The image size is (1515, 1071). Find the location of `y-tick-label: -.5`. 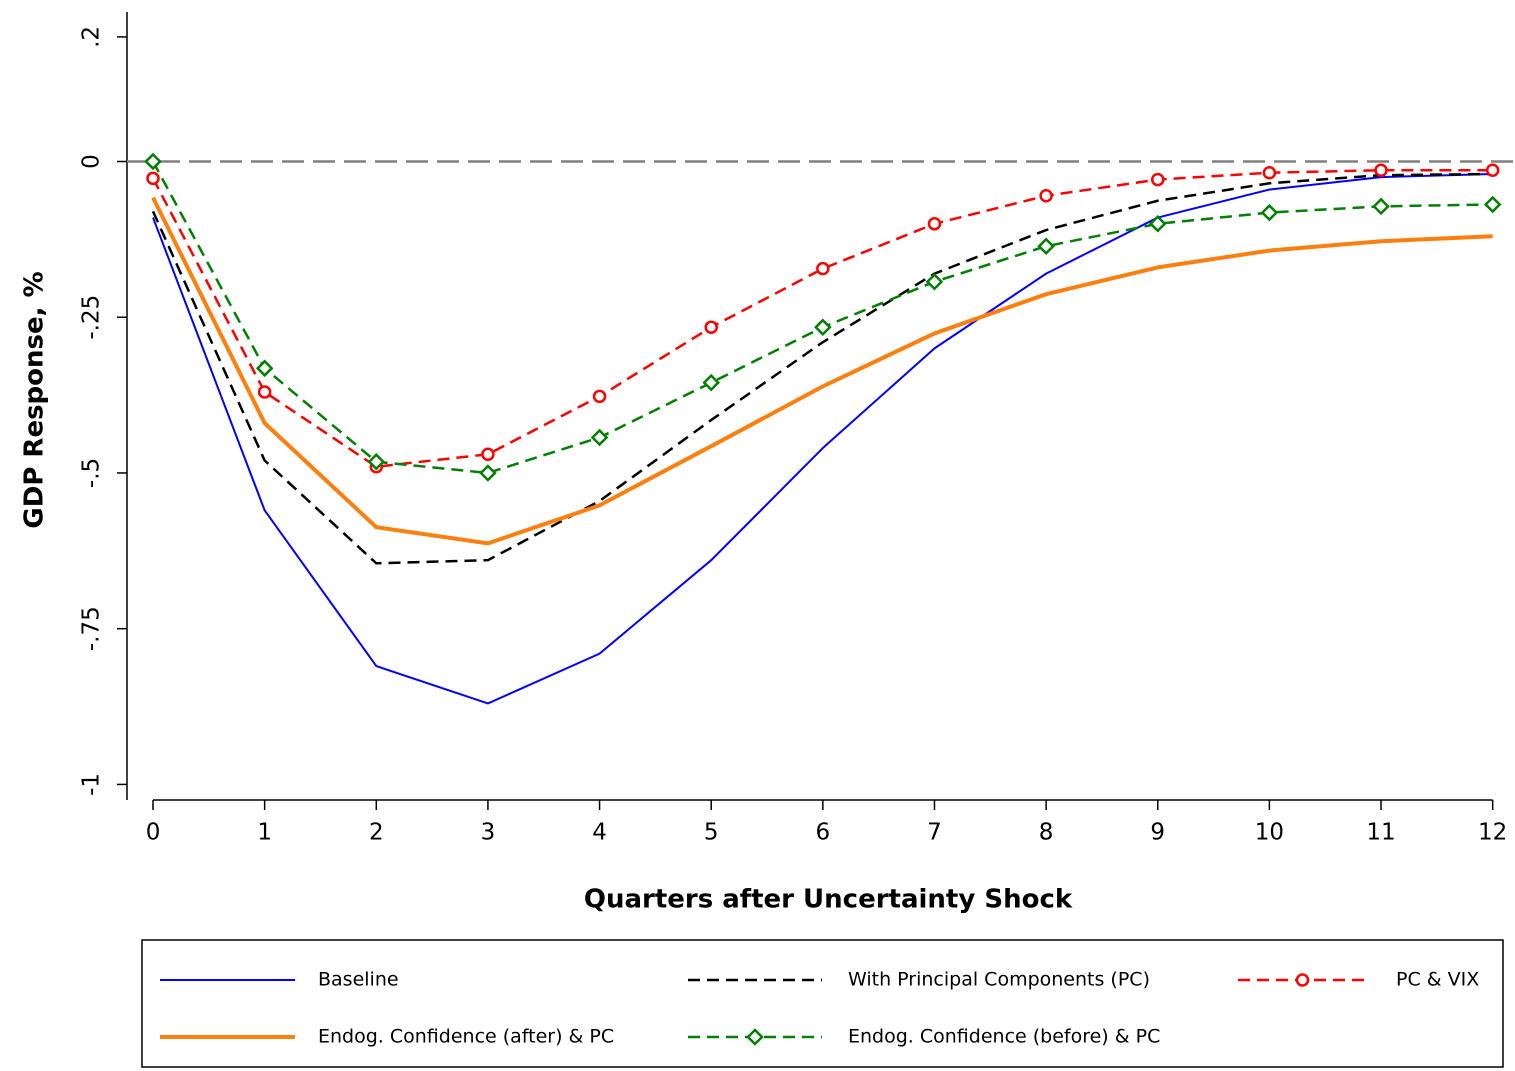

y-tick-label: -.5 is located at coordinates (92, 473).